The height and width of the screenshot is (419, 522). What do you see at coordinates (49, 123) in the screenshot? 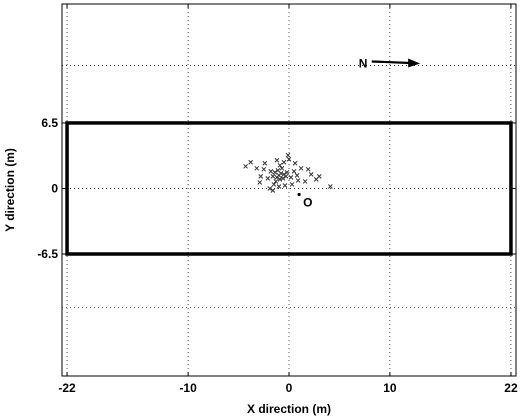
I see `y-tick-label-0: 6.5` at bounding box center [49, 123].